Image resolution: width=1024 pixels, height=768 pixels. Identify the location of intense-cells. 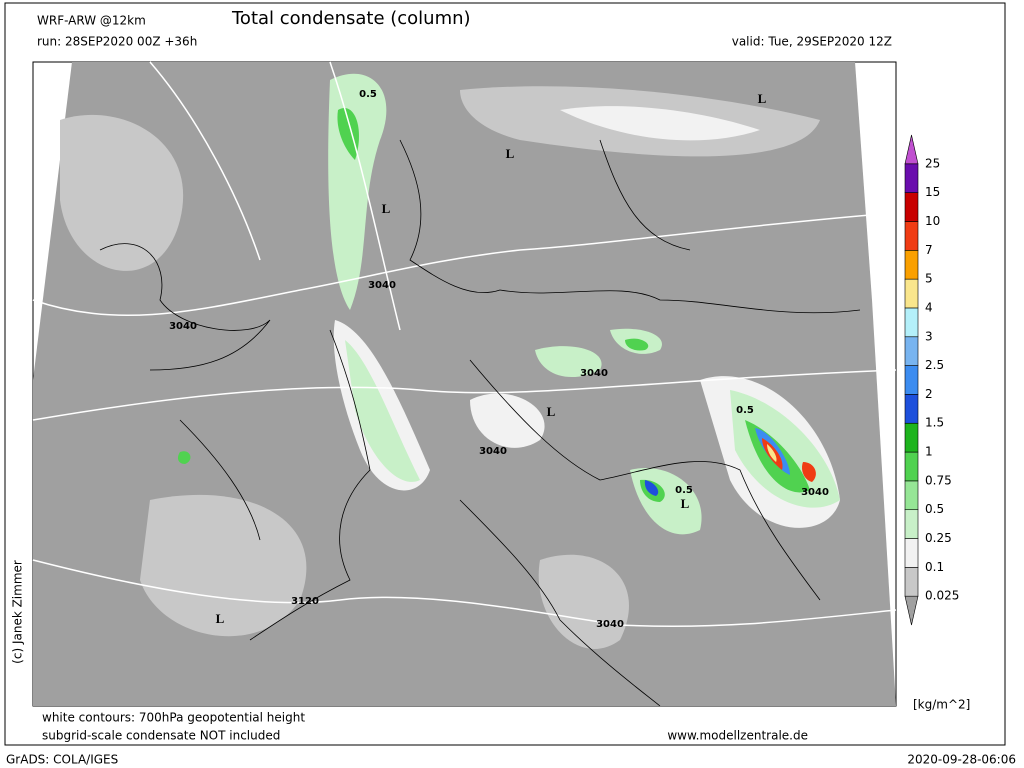
(730, 462).